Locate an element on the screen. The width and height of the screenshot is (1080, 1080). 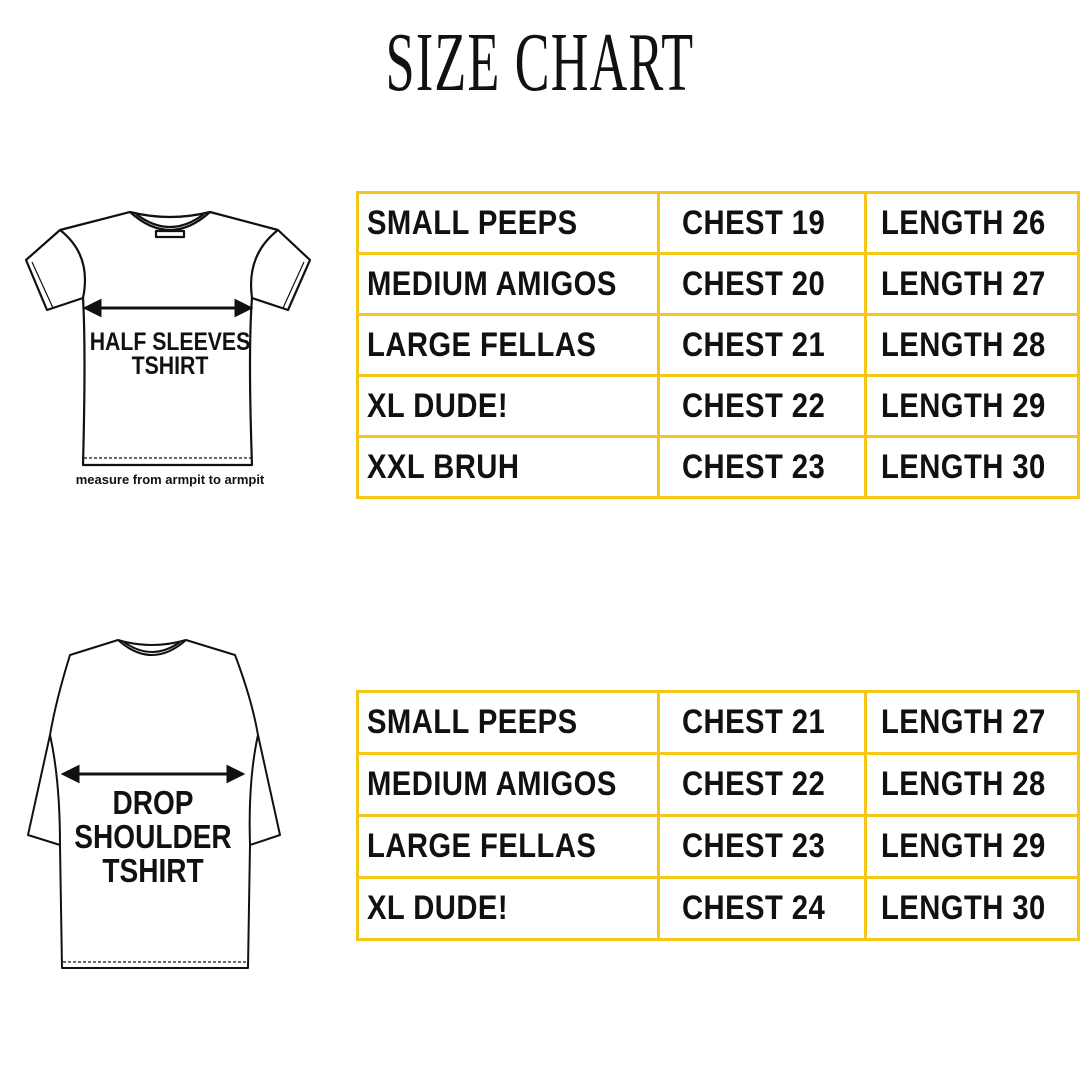
table-row: XXL BRUH CHEST 23 LENGTH 30 is located at coordinates (717, 467).